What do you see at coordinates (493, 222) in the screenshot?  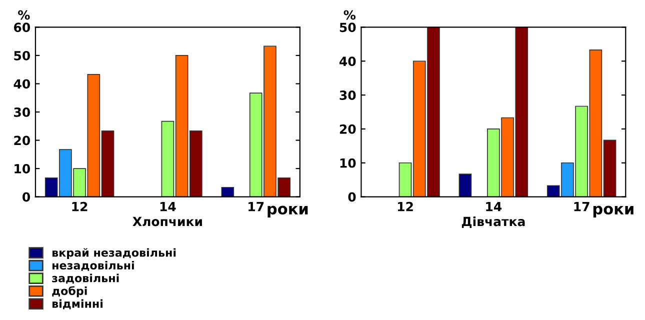 I see `x-axis-title: Дівчатка` at bounding box center [493, 222].